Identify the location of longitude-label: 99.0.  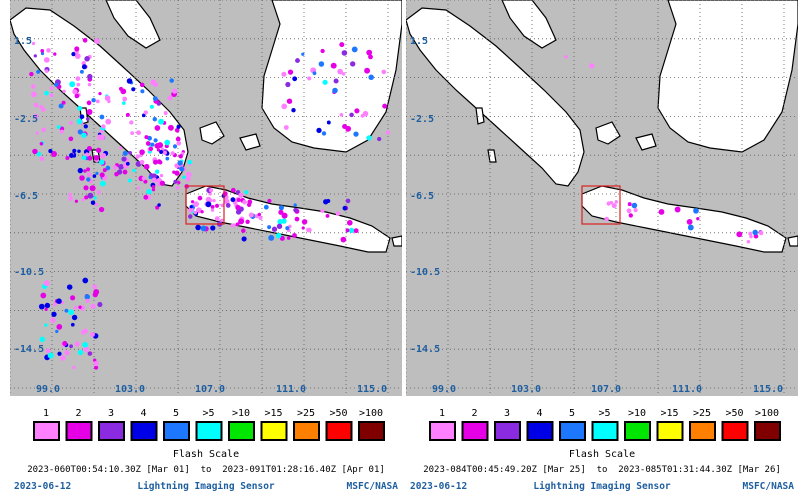
(444, 389).